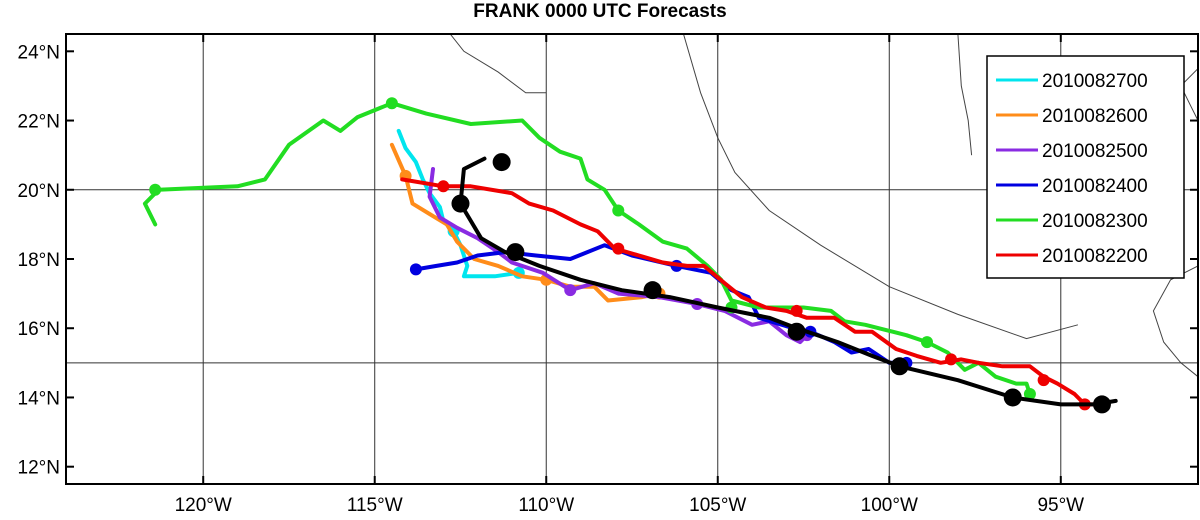 This screenshot has height=520, width=1200. What do you see at coordinates (39, 329) in the screenshot?
I see `y-tick-label: 16°N` at bounding box center [39, 329].